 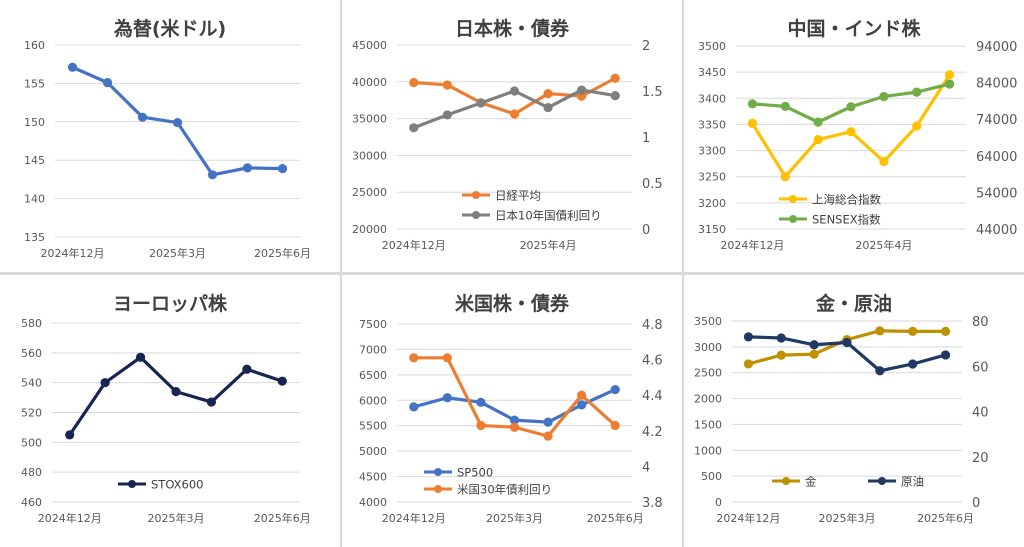 I want to click on y-tick-label: 160, so click(x=34, y=45).